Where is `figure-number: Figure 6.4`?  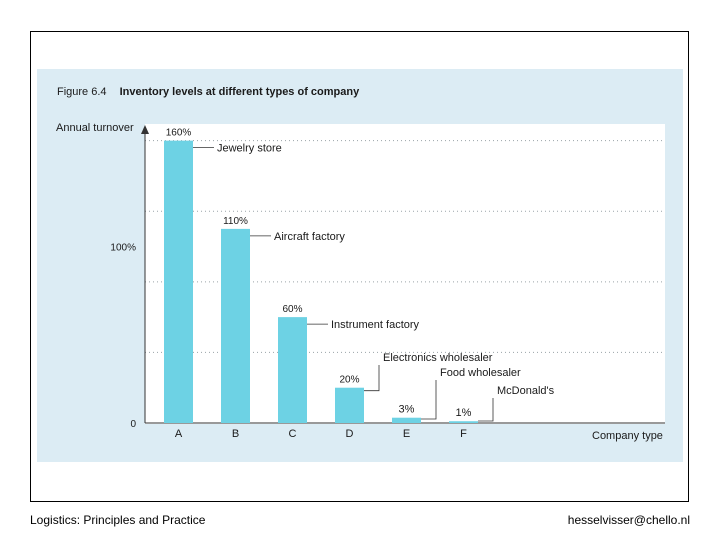 figure-number: Figure 6.4 is located at coordinates (82, 92).